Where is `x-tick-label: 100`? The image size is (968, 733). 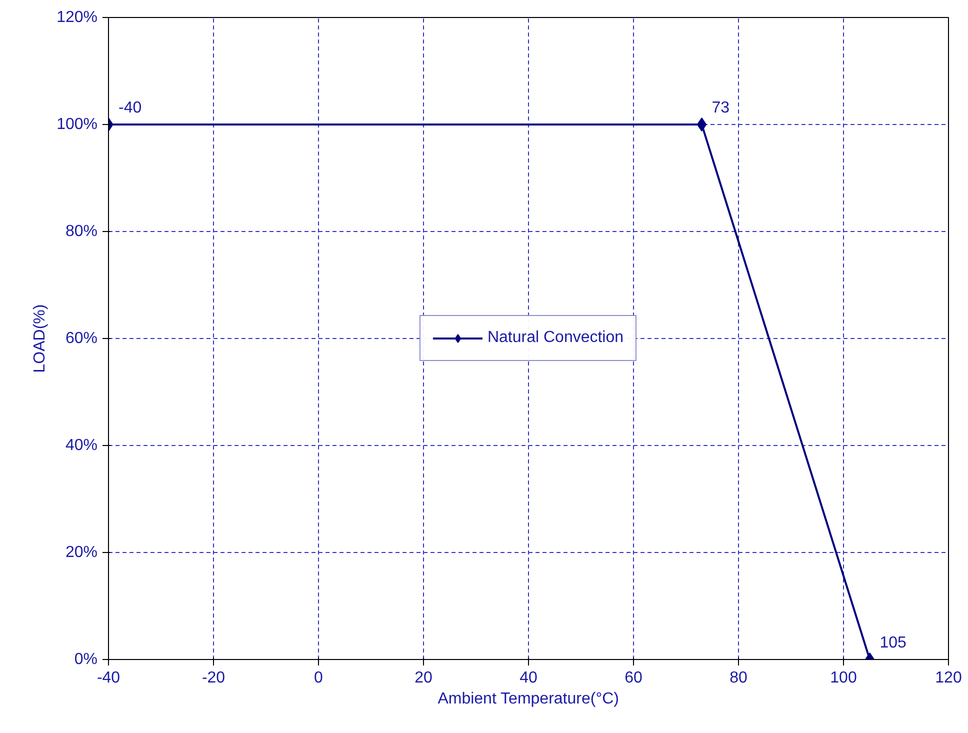
x-tick-label: 100 is located at coordinates (843, 678).